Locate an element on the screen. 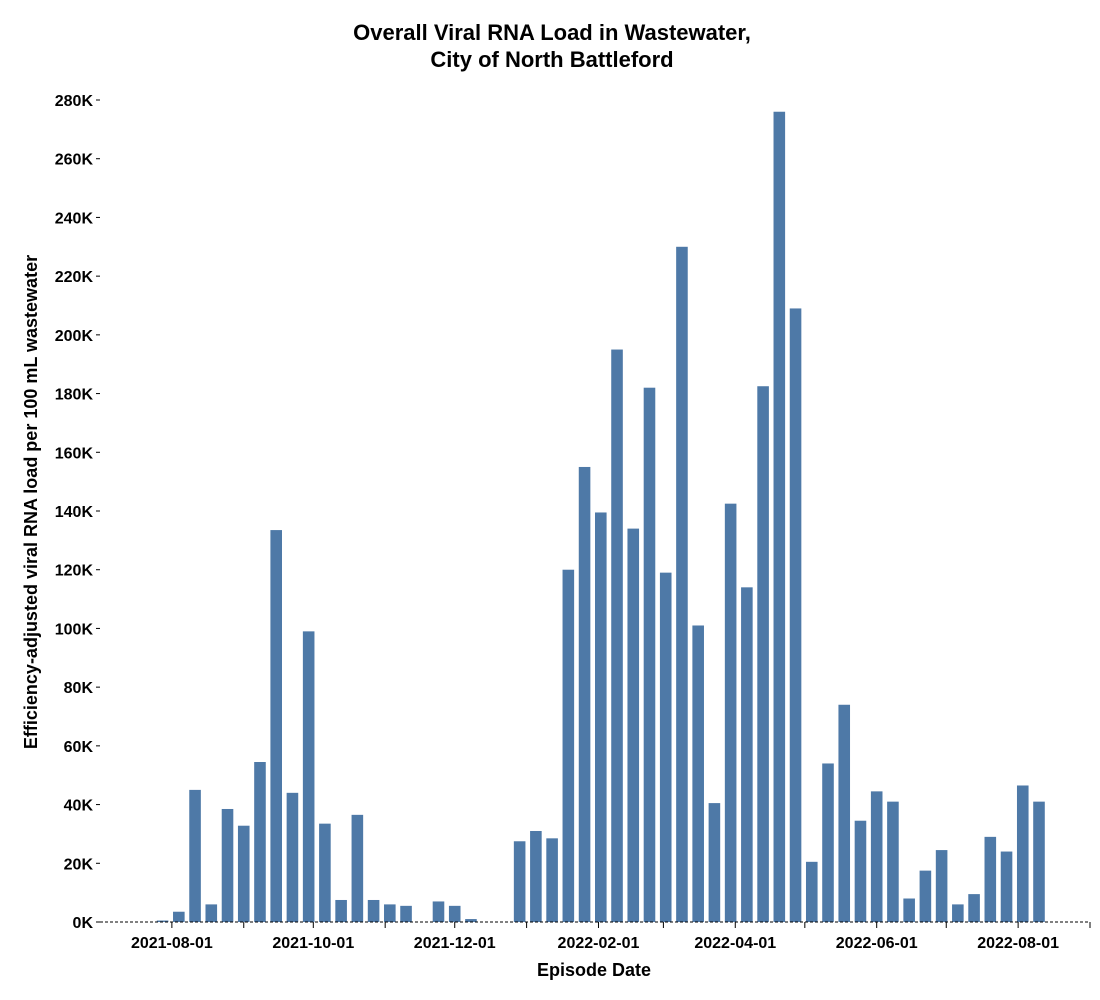 The width and height of the screenshot is (1100, 1000). y-tick-label: 100K is located at coordinates (74, 629).